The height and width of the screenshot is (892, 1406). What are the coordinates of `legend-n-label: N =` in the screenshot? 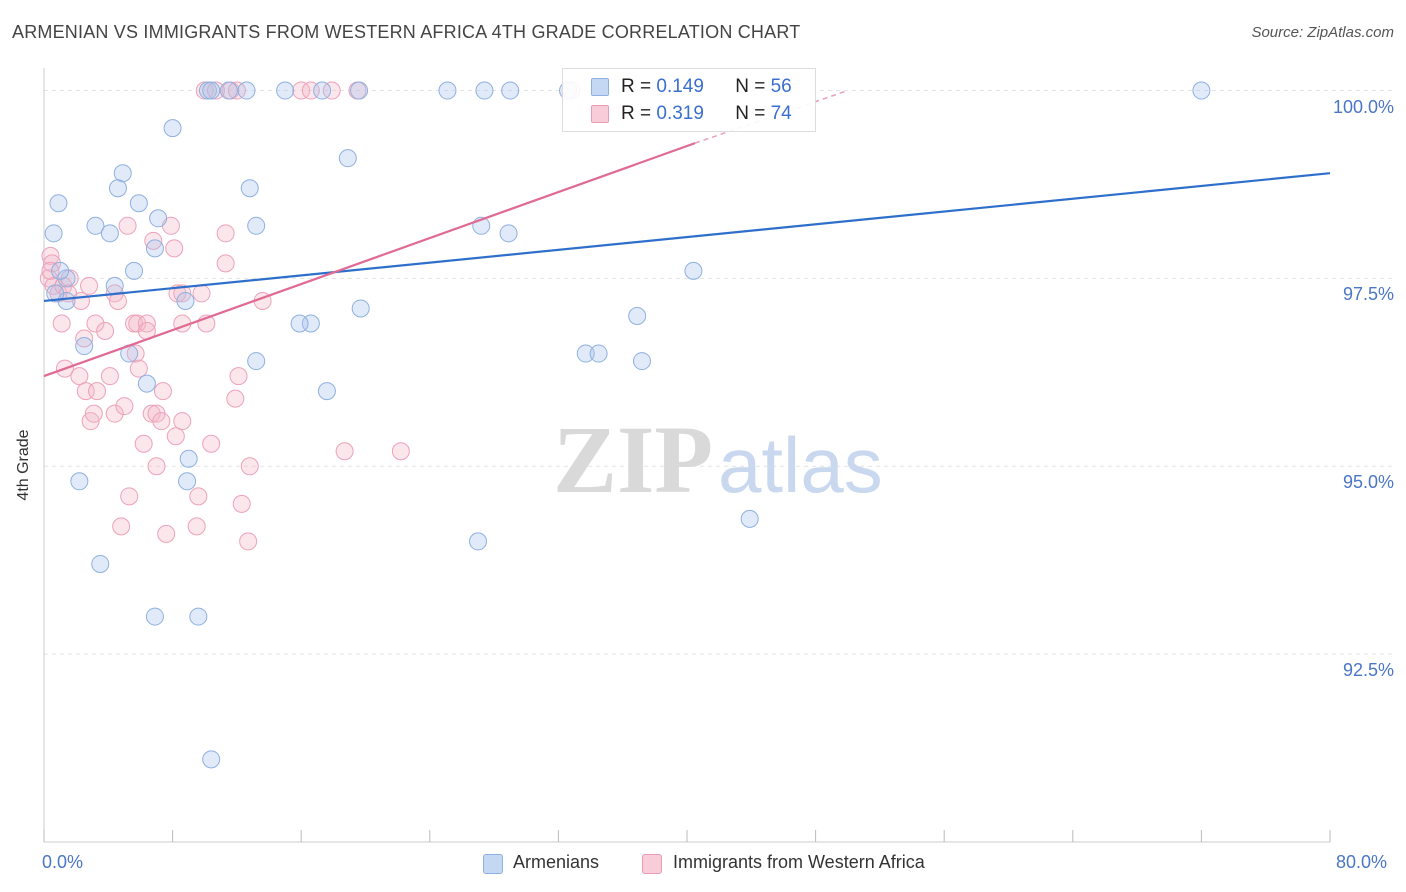 It's located at (750, 113).